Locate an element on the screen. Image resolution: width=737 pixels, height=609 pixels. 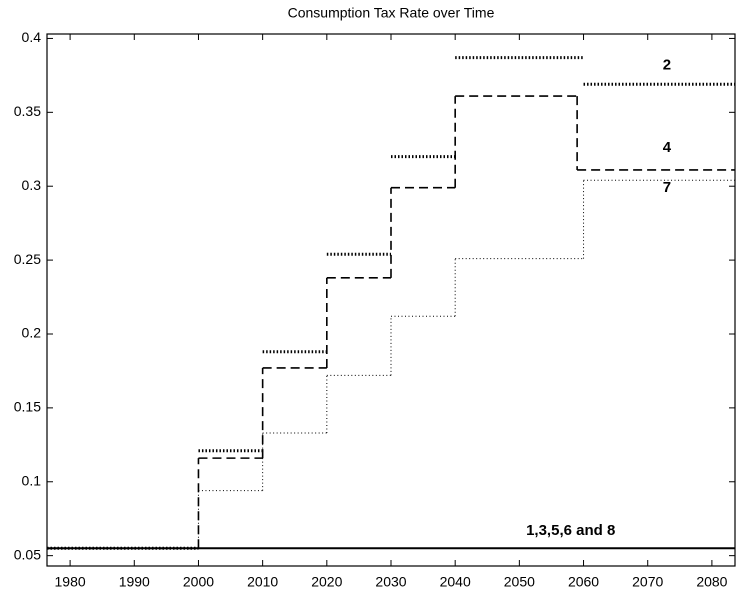
x-tick-label: 2080 is located at coordinates (711, 582).